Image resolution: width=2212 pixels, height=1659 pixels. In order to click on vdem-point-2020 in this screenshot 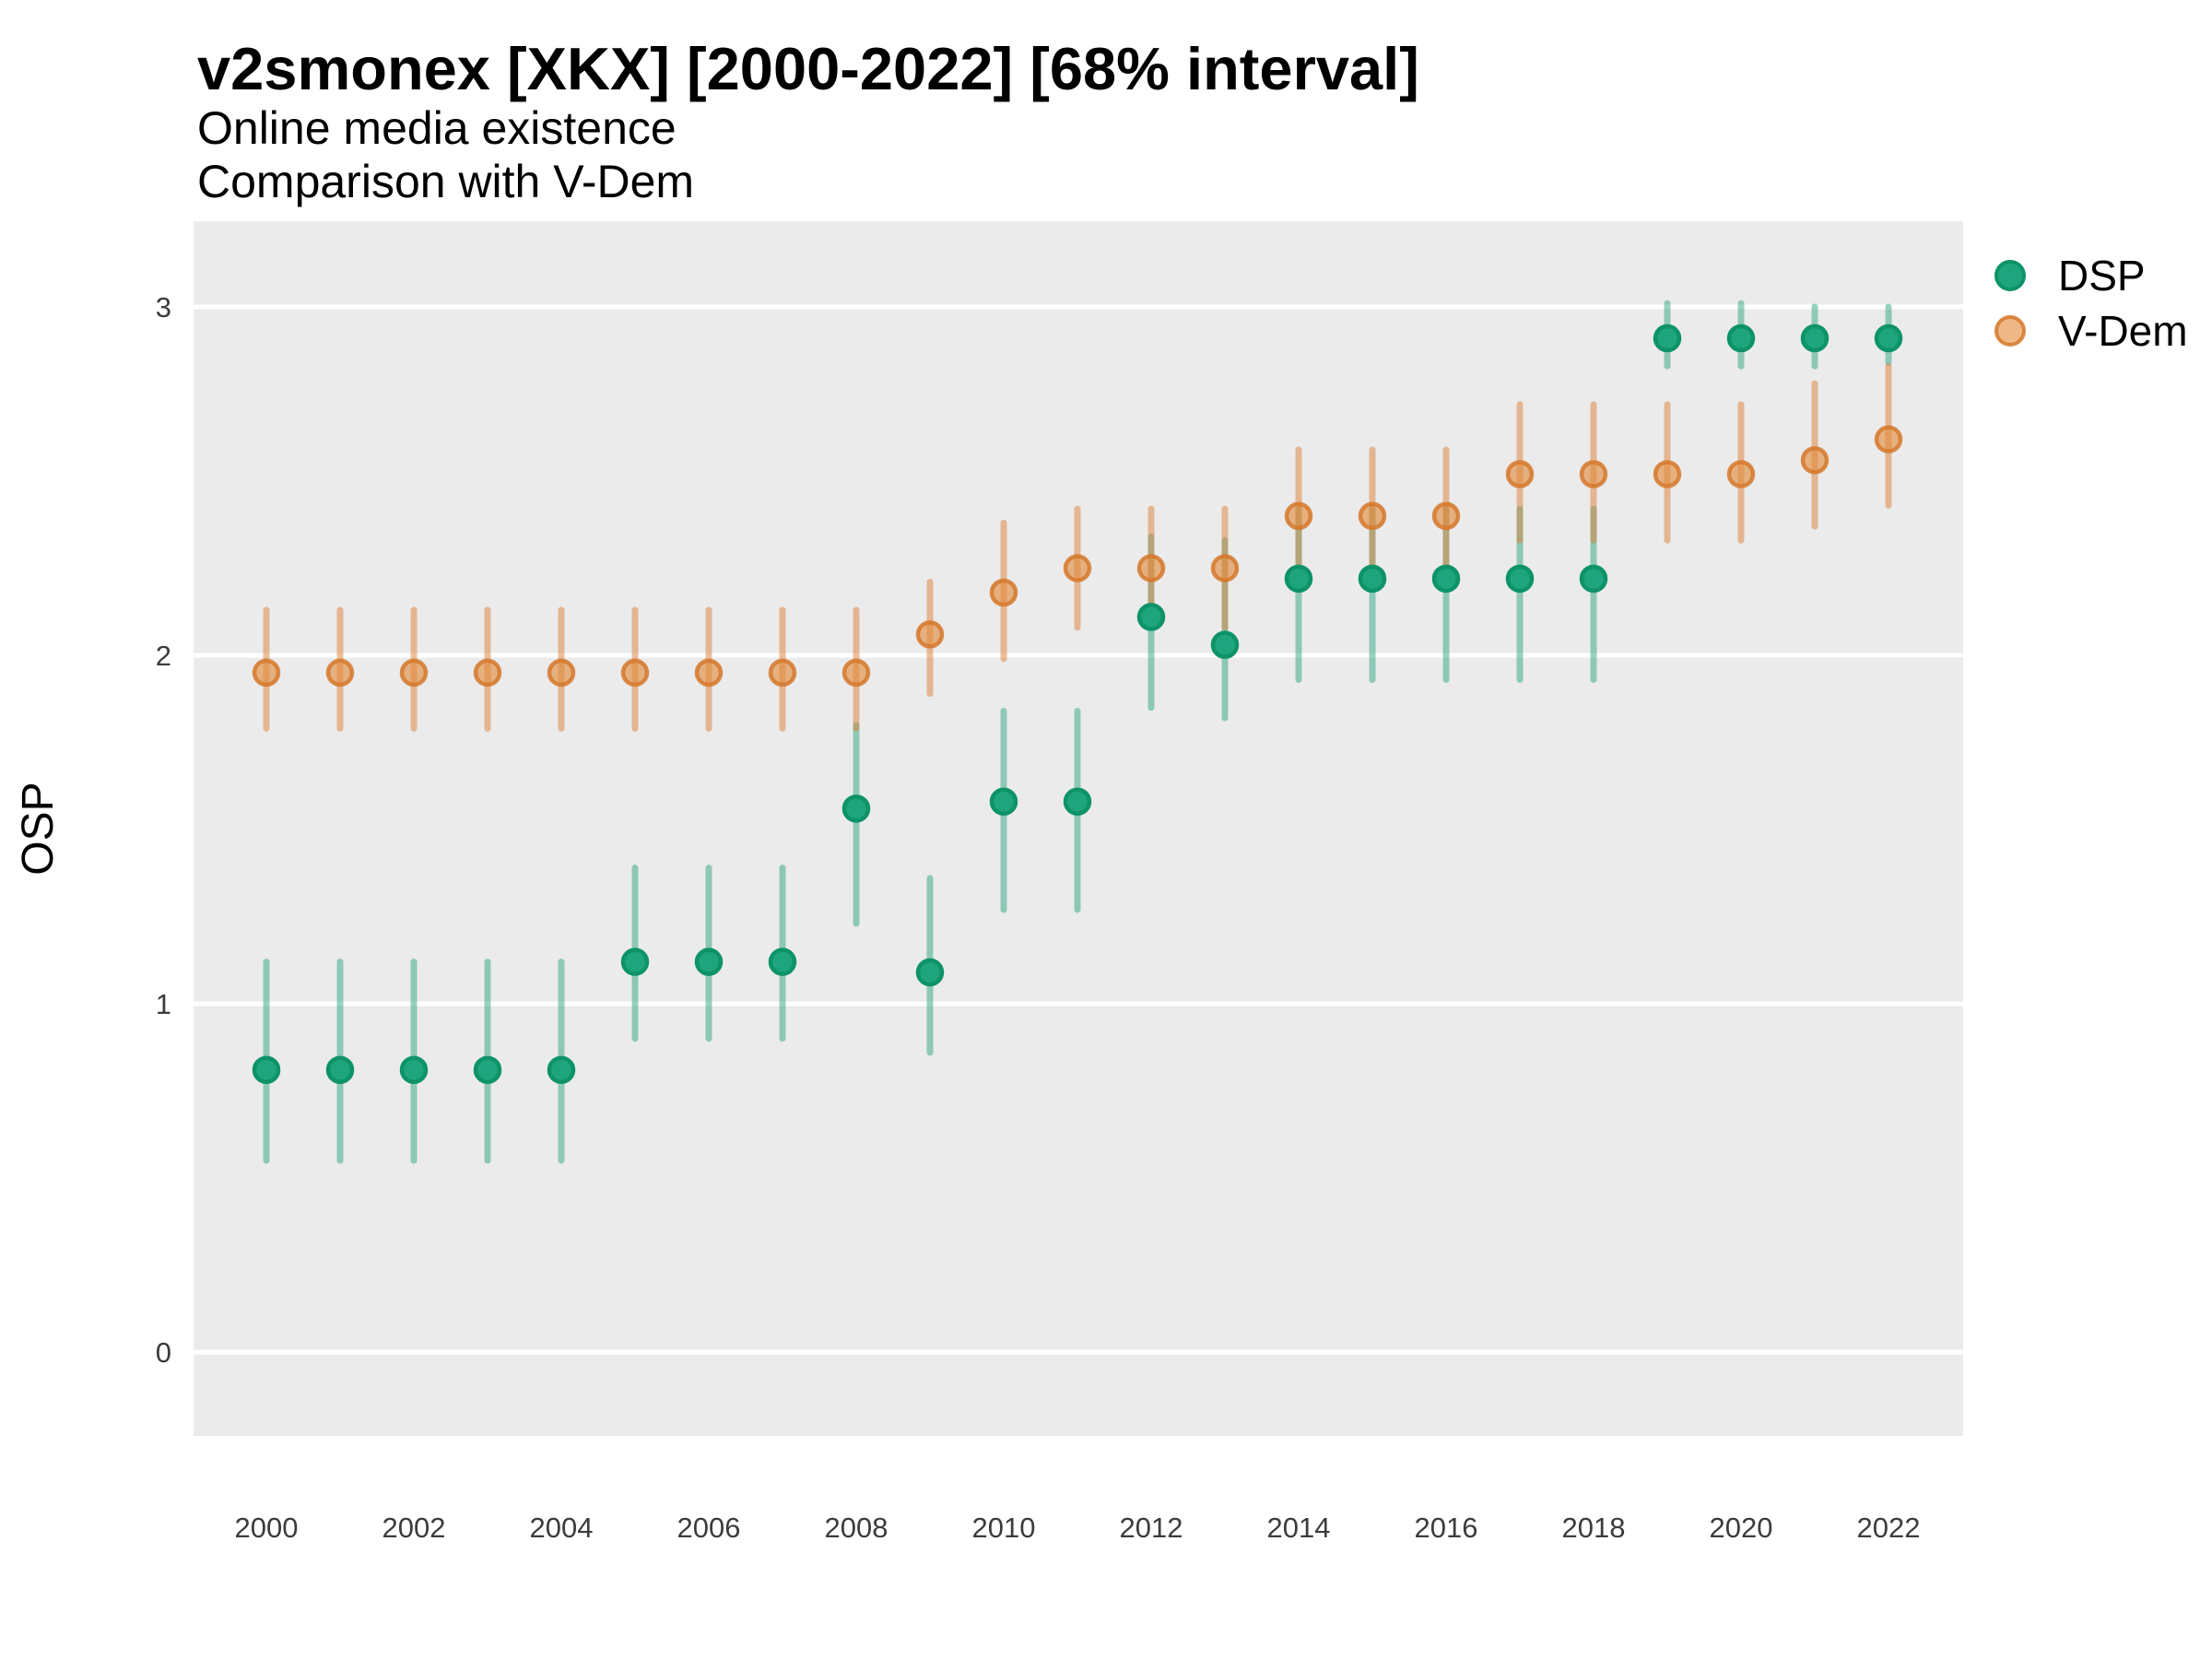, I will do `click(1741, 474)`.